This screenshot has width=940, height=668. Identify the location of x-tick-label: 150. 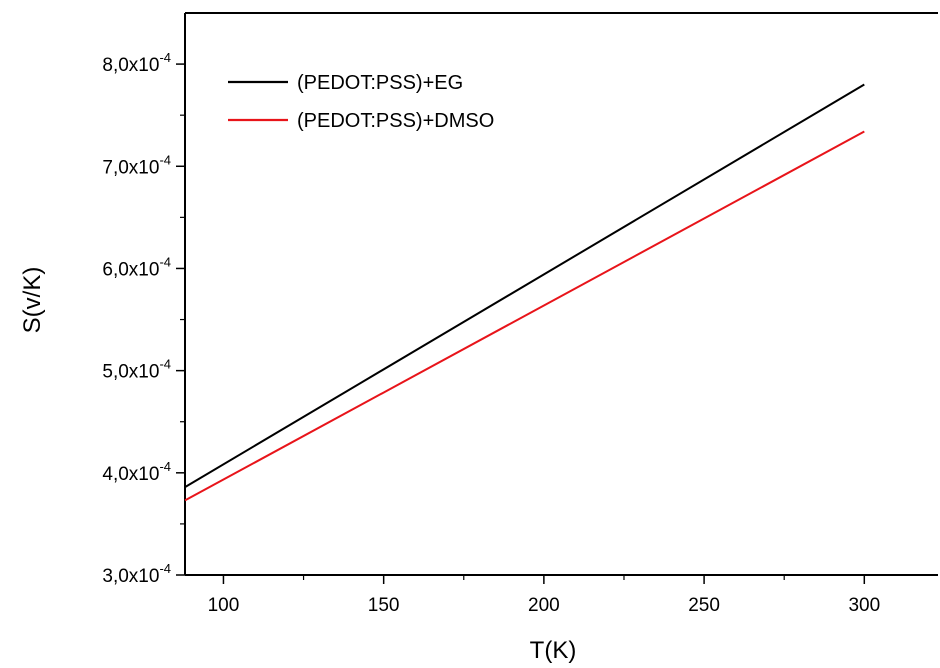
(384, 605).